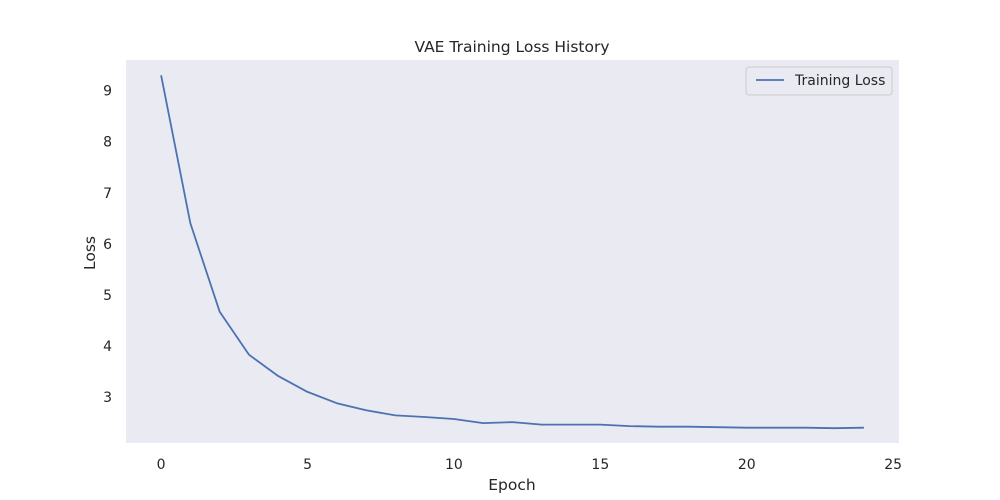 This screenshot has width=1000, height=500. I want to click on x-tick-label: 15, so click(600, 465).